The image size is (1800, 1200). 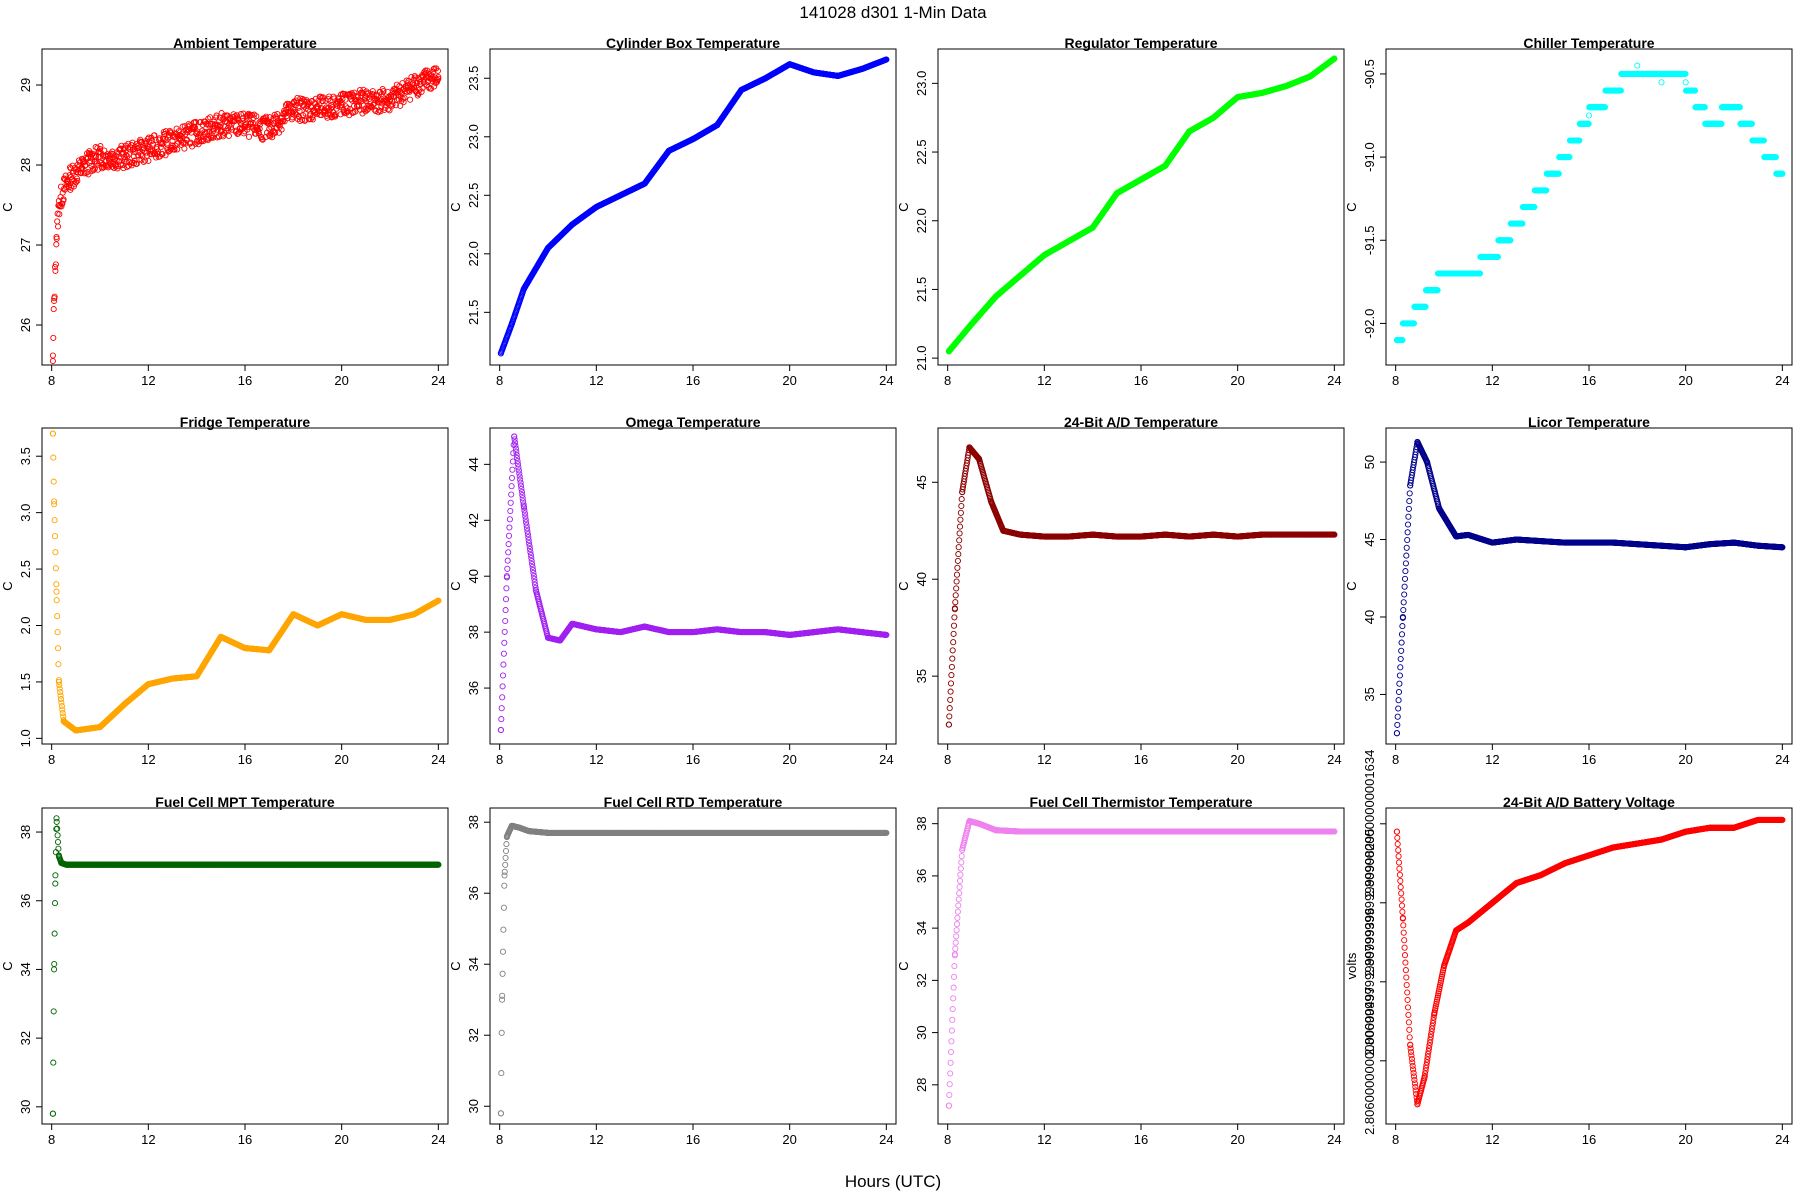 What do you see at coordinates (25, 245) in the screenshot?
I see `y-tick-label: 27` at bounding box center [25, 245].